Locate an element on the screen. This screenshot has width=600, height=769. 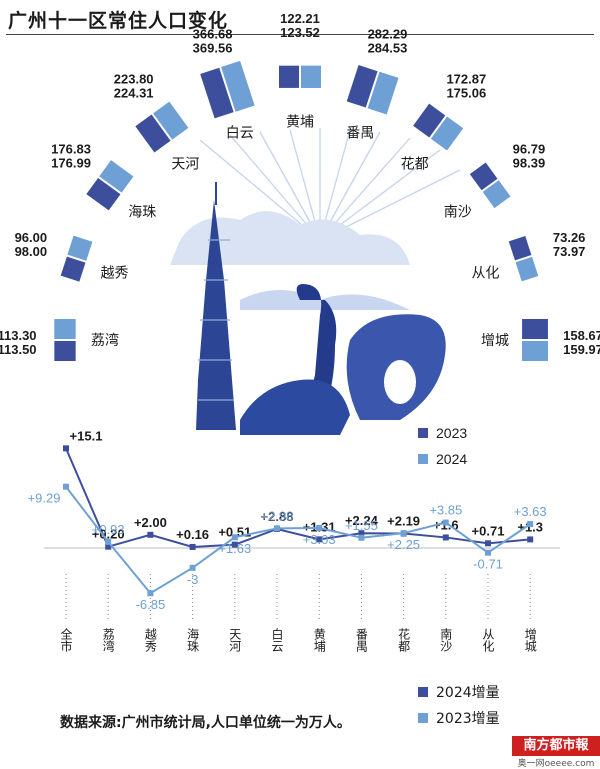
data-label: +0.93 is located at coordinates (108, 529).